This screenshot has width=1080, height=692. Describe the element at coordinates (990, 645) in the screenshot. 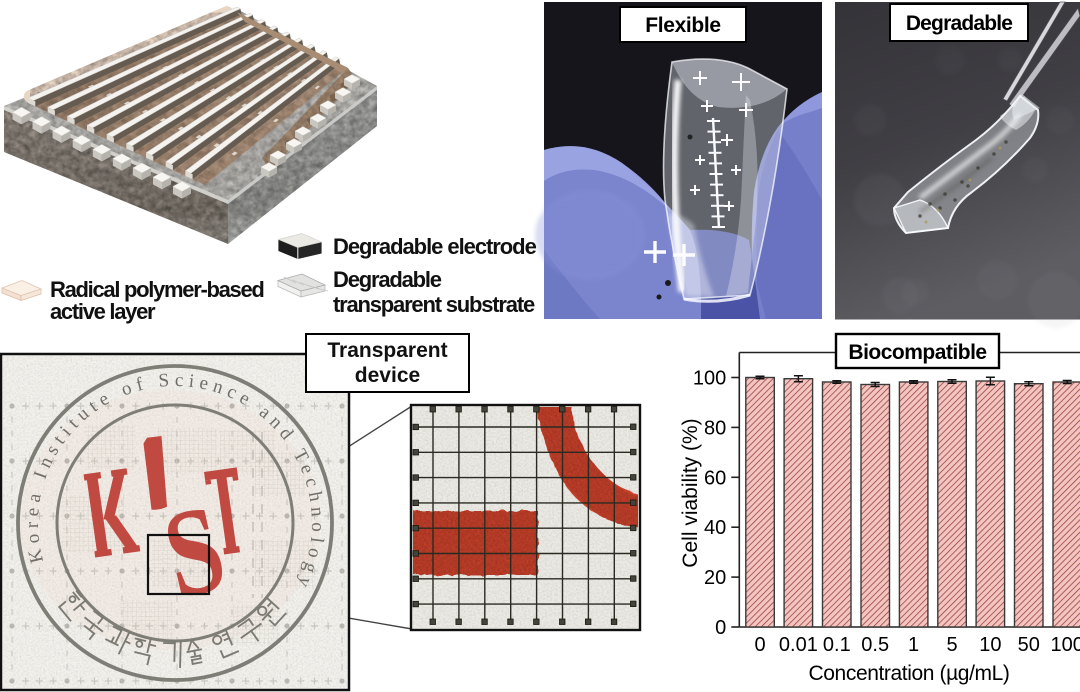

I see `svg-text: 10` at that location.